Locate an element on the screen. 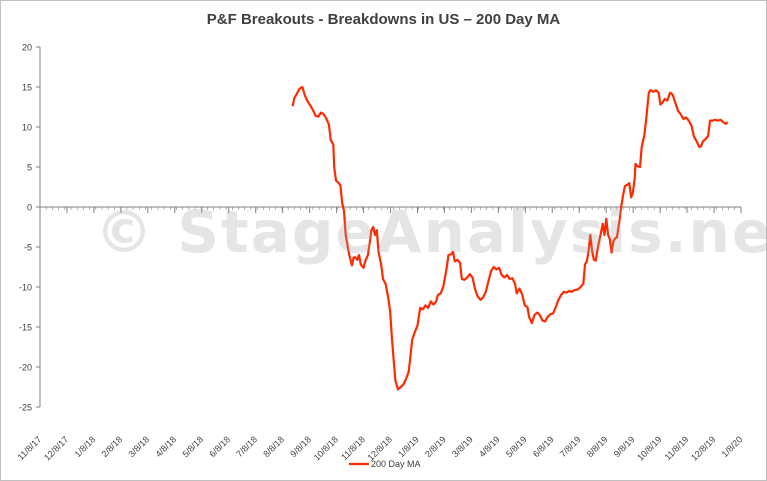 Image resolution: width=767 pixels, height=481 pixels. y-tick-label-2: 10 is located at coordinates (27, 128).